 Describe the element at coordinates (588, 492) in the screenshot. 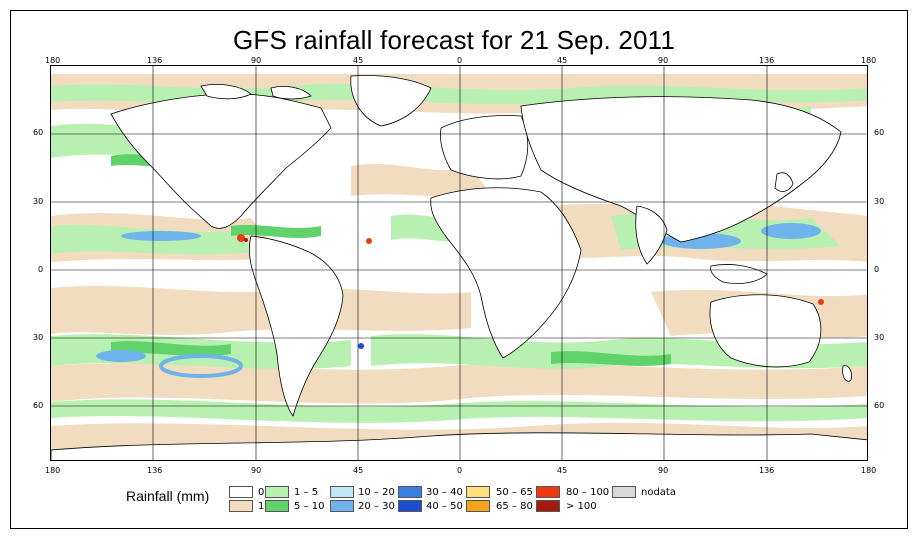

I see `legend-label: 80 – 100` at that location.